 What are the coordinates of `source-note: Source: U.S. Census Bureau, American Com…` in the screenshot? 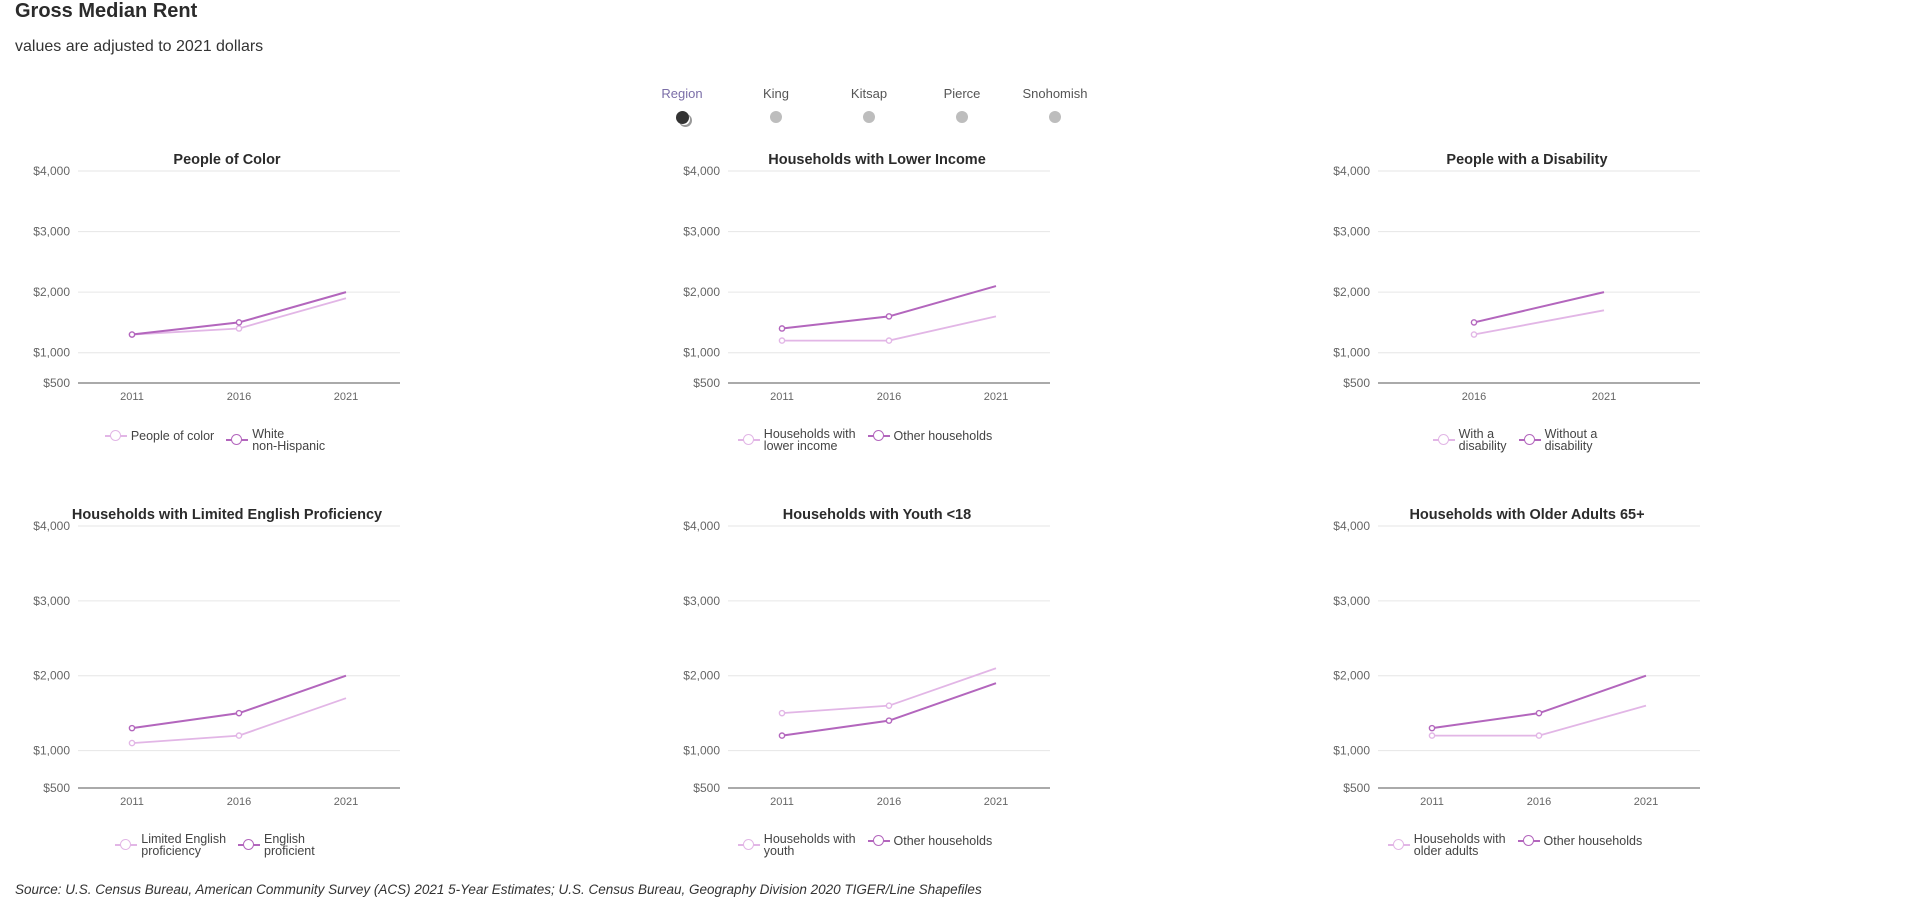 It's located at (498, 889).